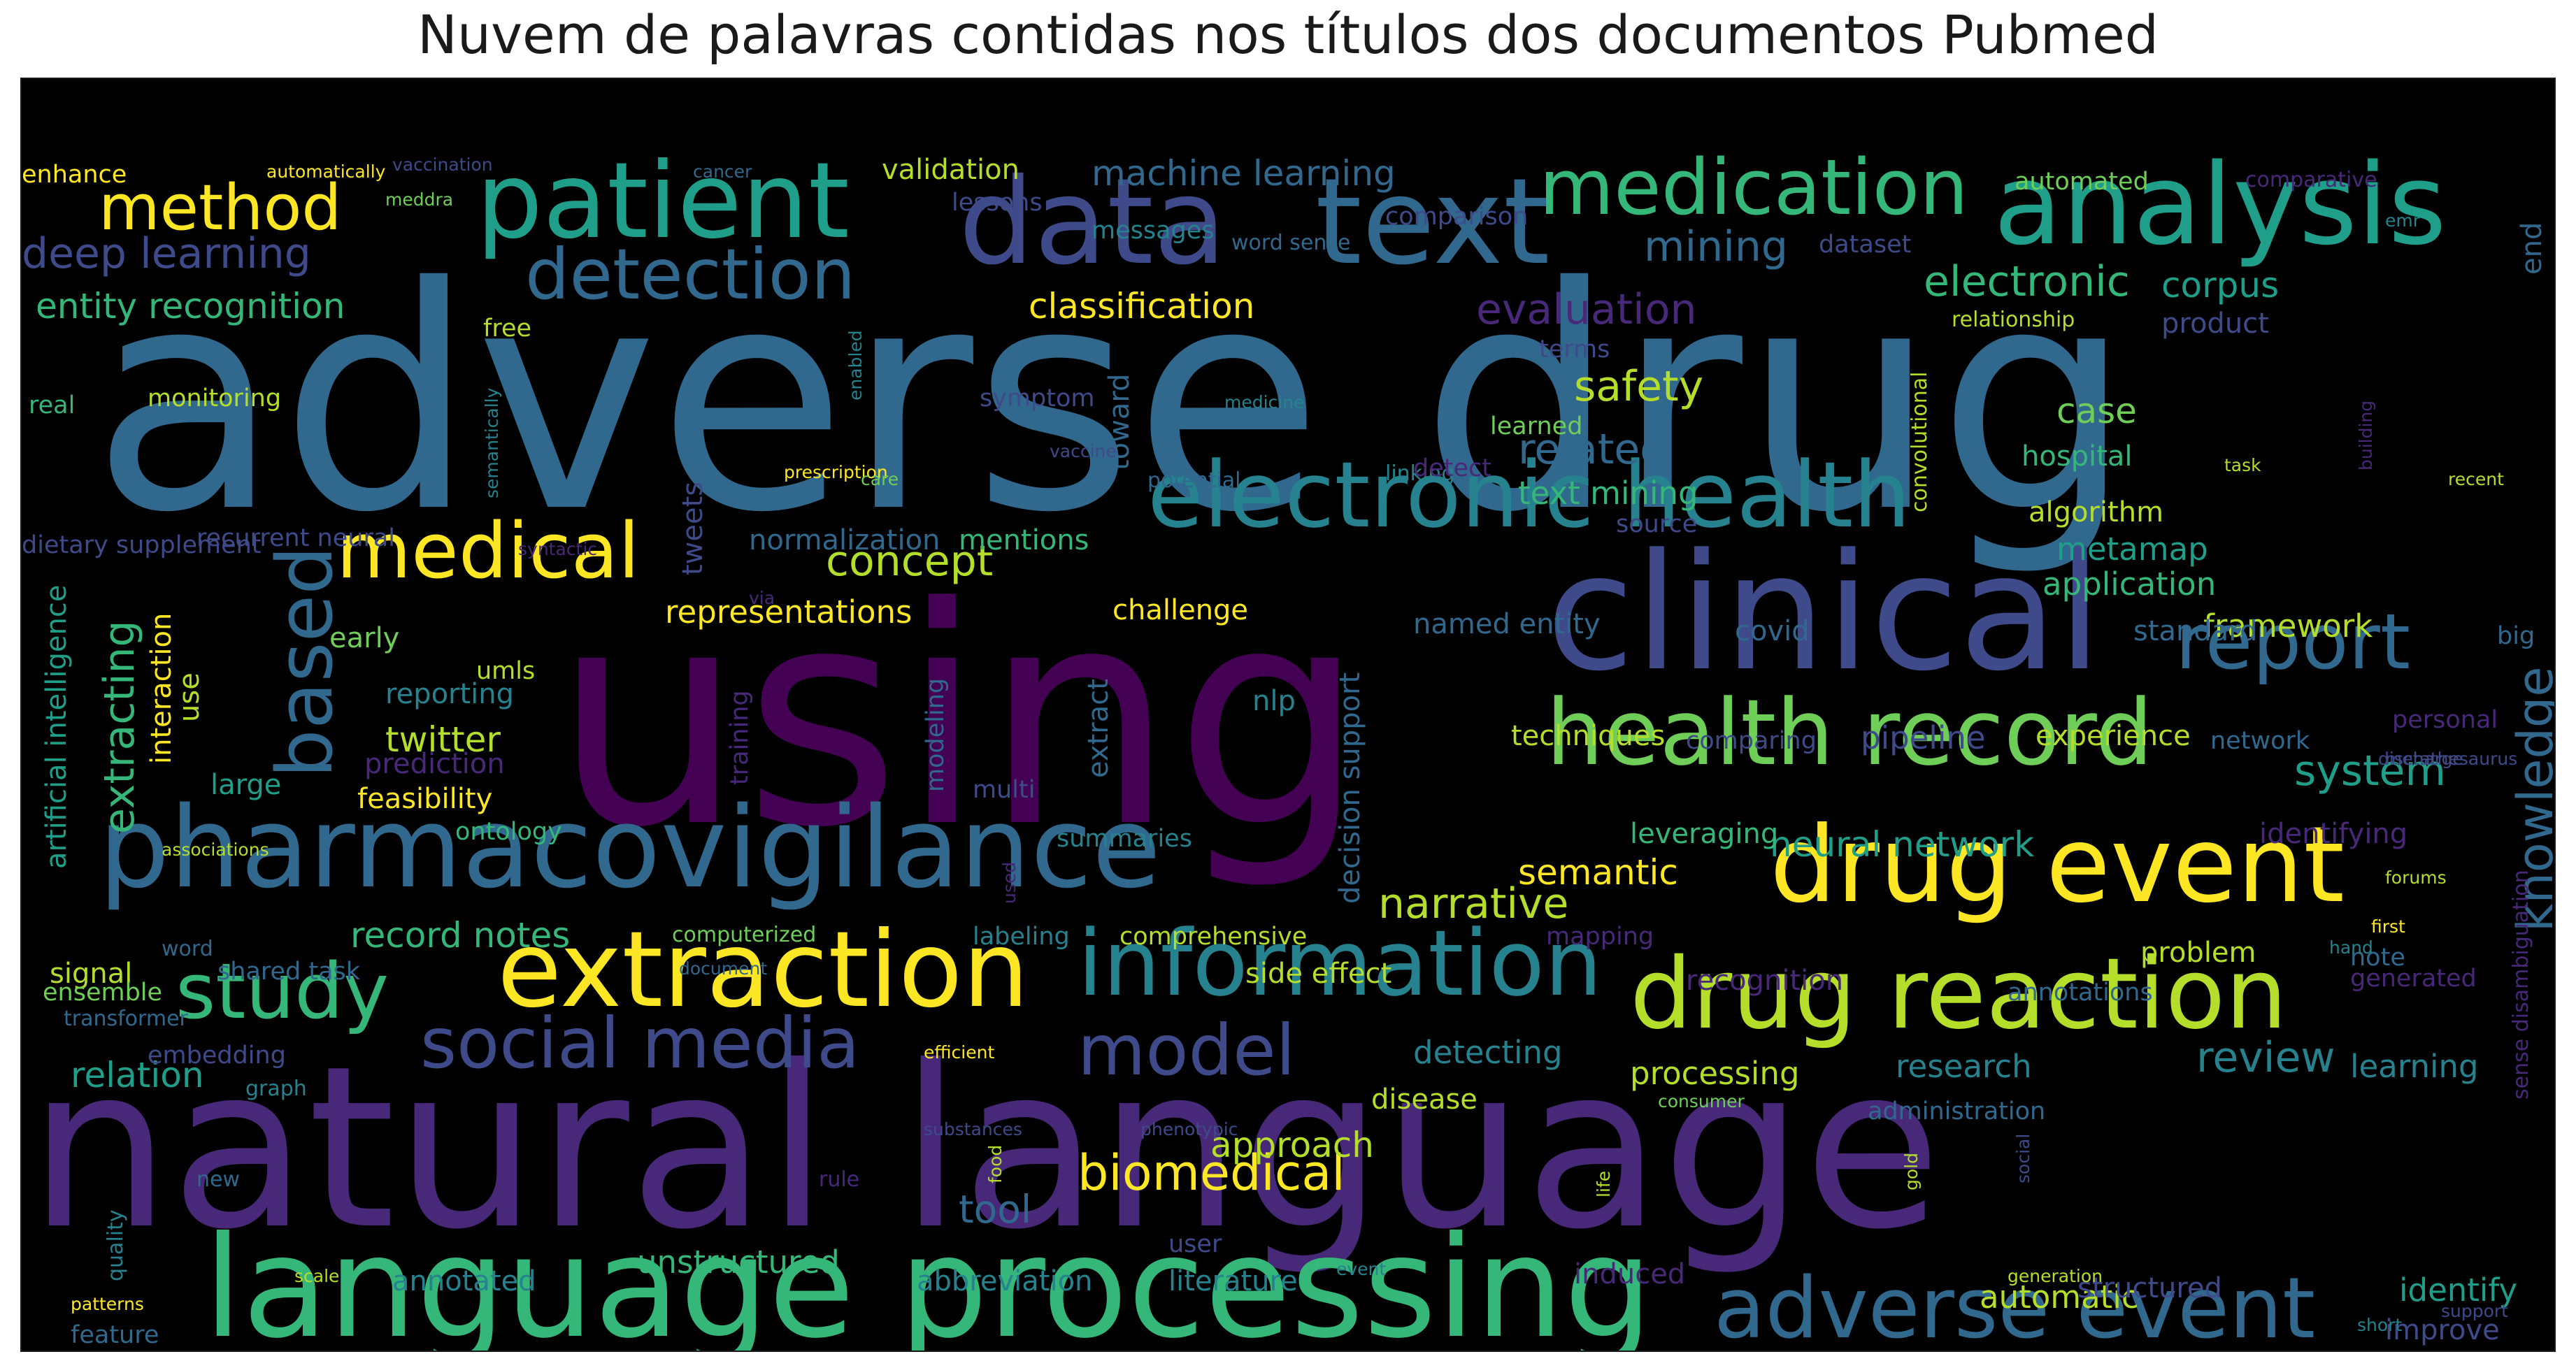 The image size is (2576, 1368). I want to click on word-problem: problem, so click(2198, 953).